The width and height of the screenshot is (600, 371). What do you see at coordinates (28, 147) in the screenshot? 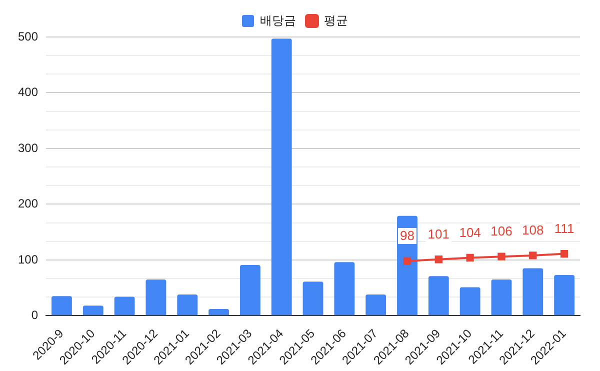
I see `y-tick-label: 300` at bounding box center [28, 147].